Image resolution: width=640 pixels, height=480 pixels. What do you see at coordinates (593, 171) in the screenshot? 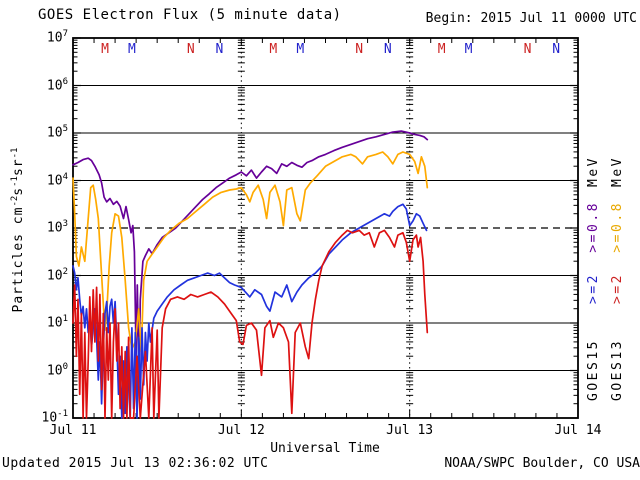
I see `legend-goes15-mev-label: MeV` at bounding box center [593, 171].